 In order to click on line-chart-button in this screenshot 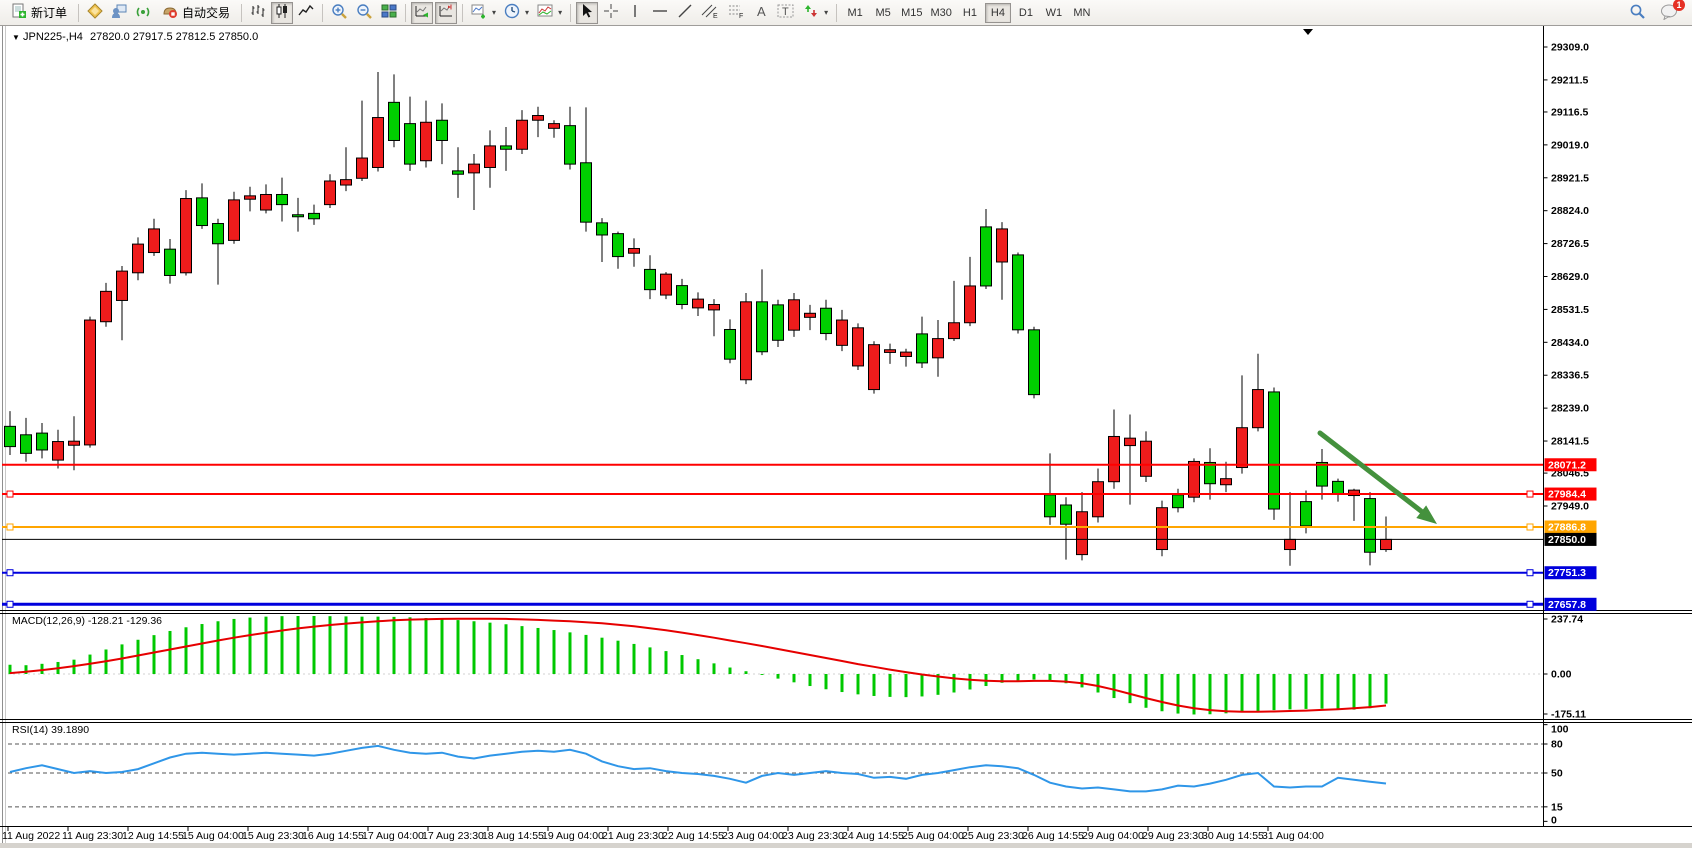, I will do `click(306, 13)`.